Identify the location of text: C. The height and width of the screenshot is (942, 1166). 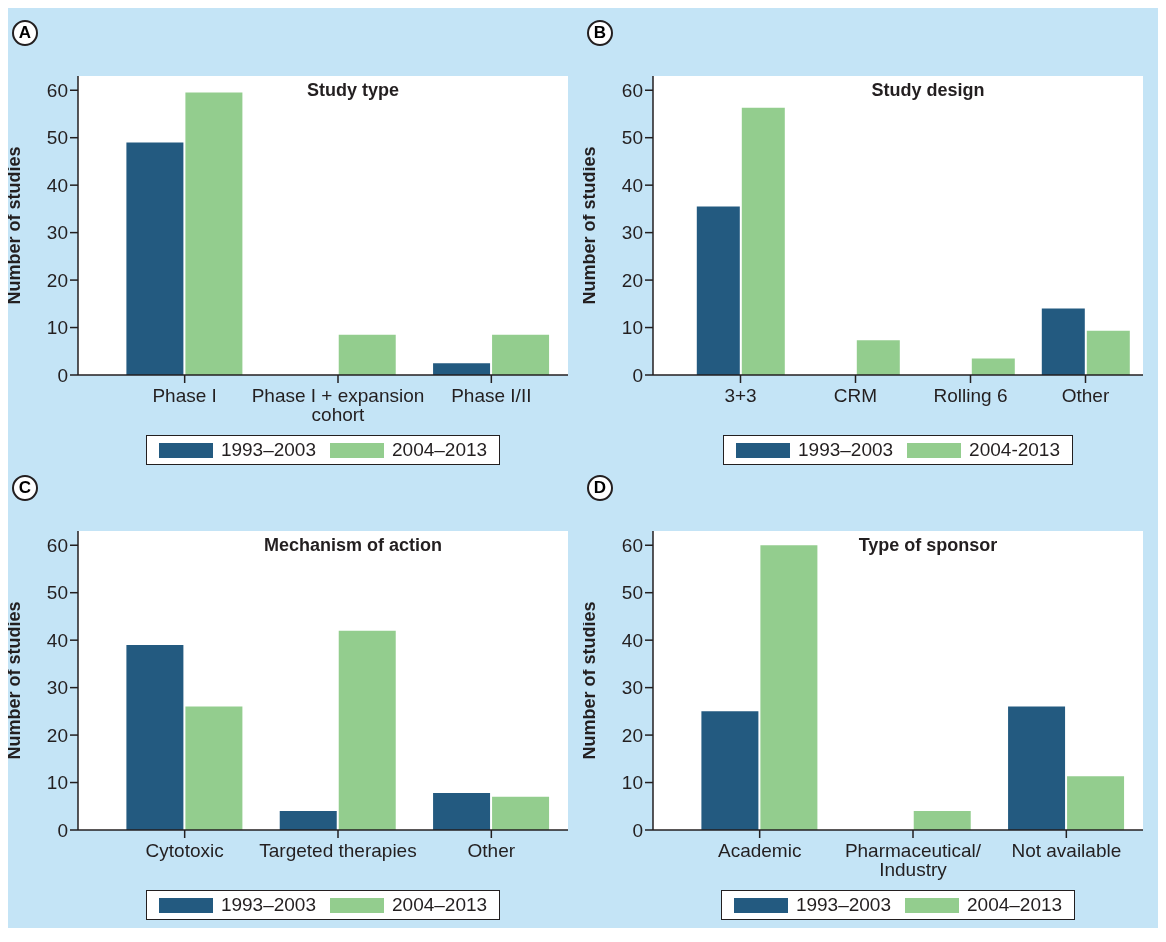
(25, 488).